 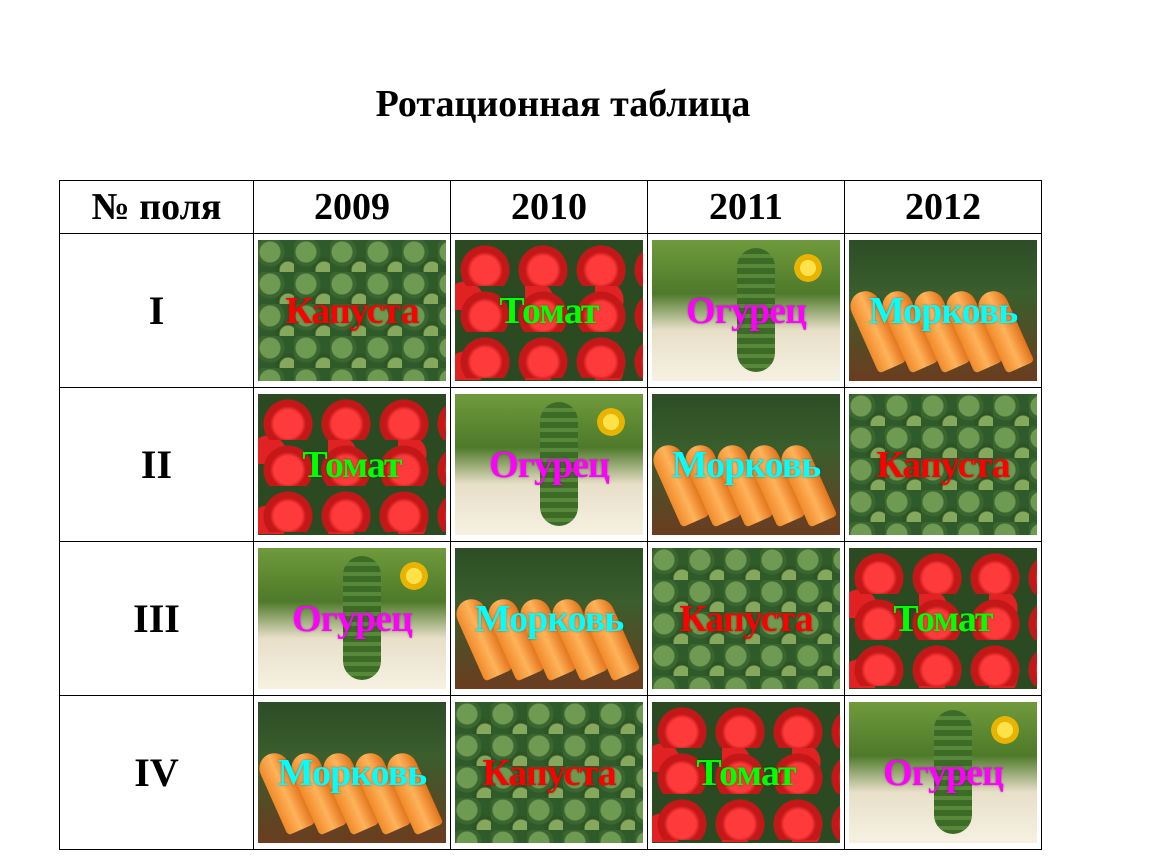 I want to click on header-year-2009: 2009, so click(x=352, y=207).